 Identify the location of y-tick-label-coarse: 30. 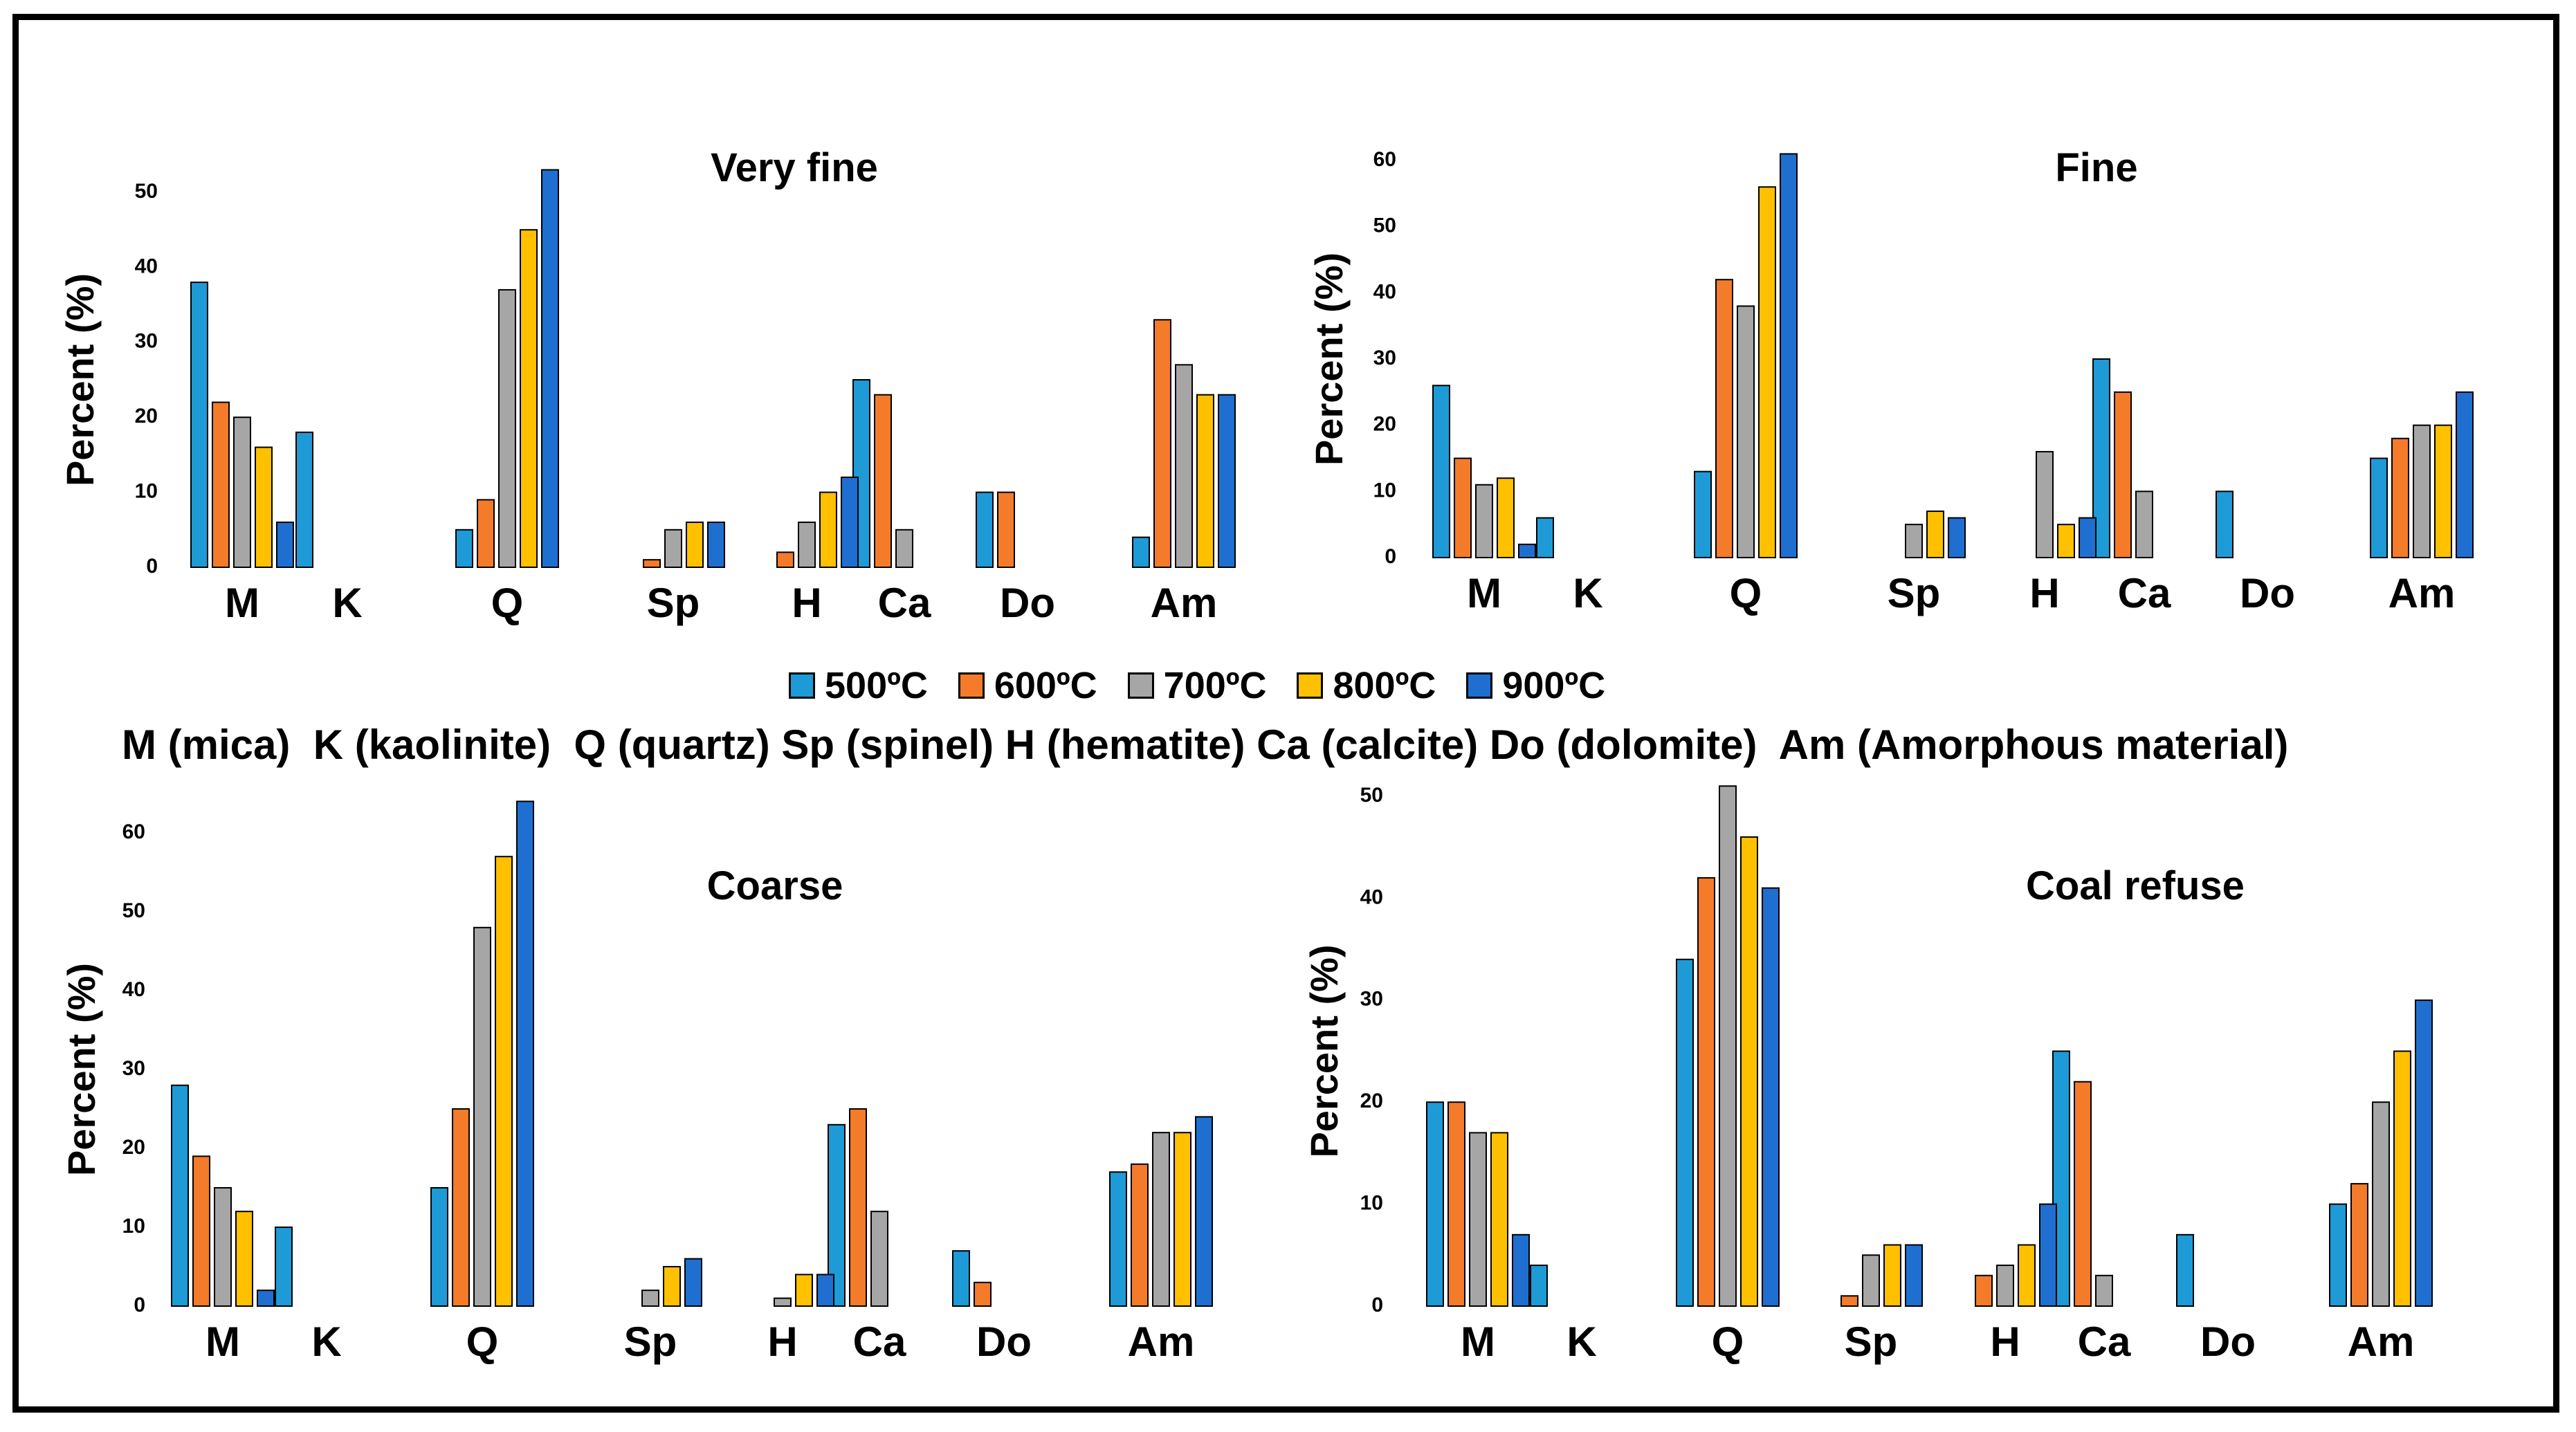
(134, 1068).